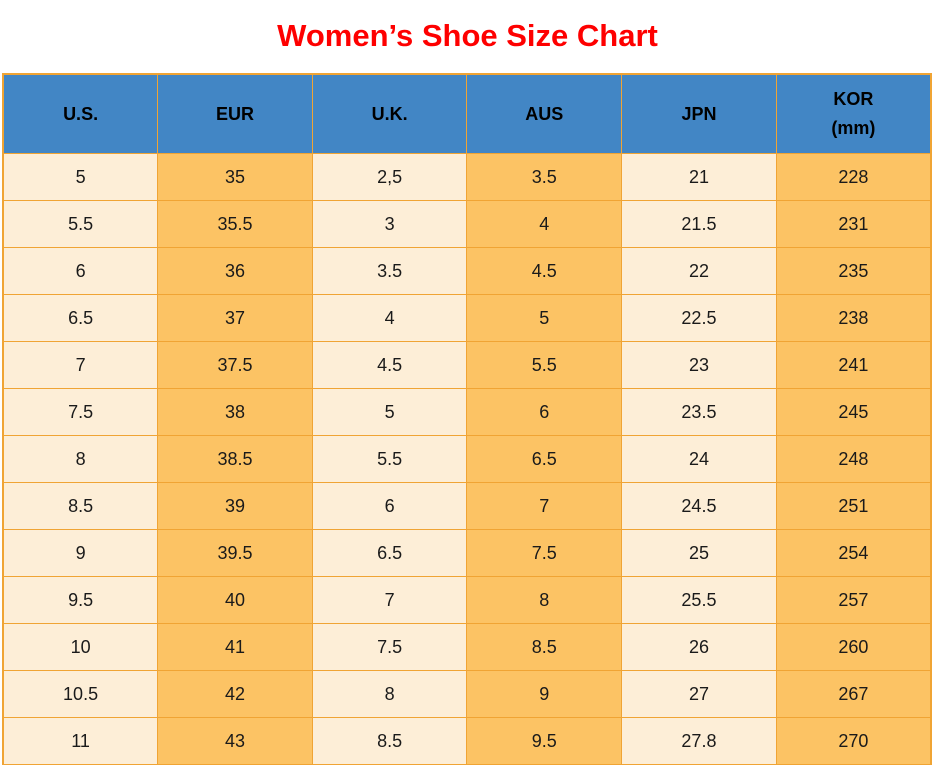 The height and width of the screenshot is (765, 935). What do you see at coordinates (235, 647) in the screenshot?
I see `table-cell: 41` at bounding box center [235, 647].